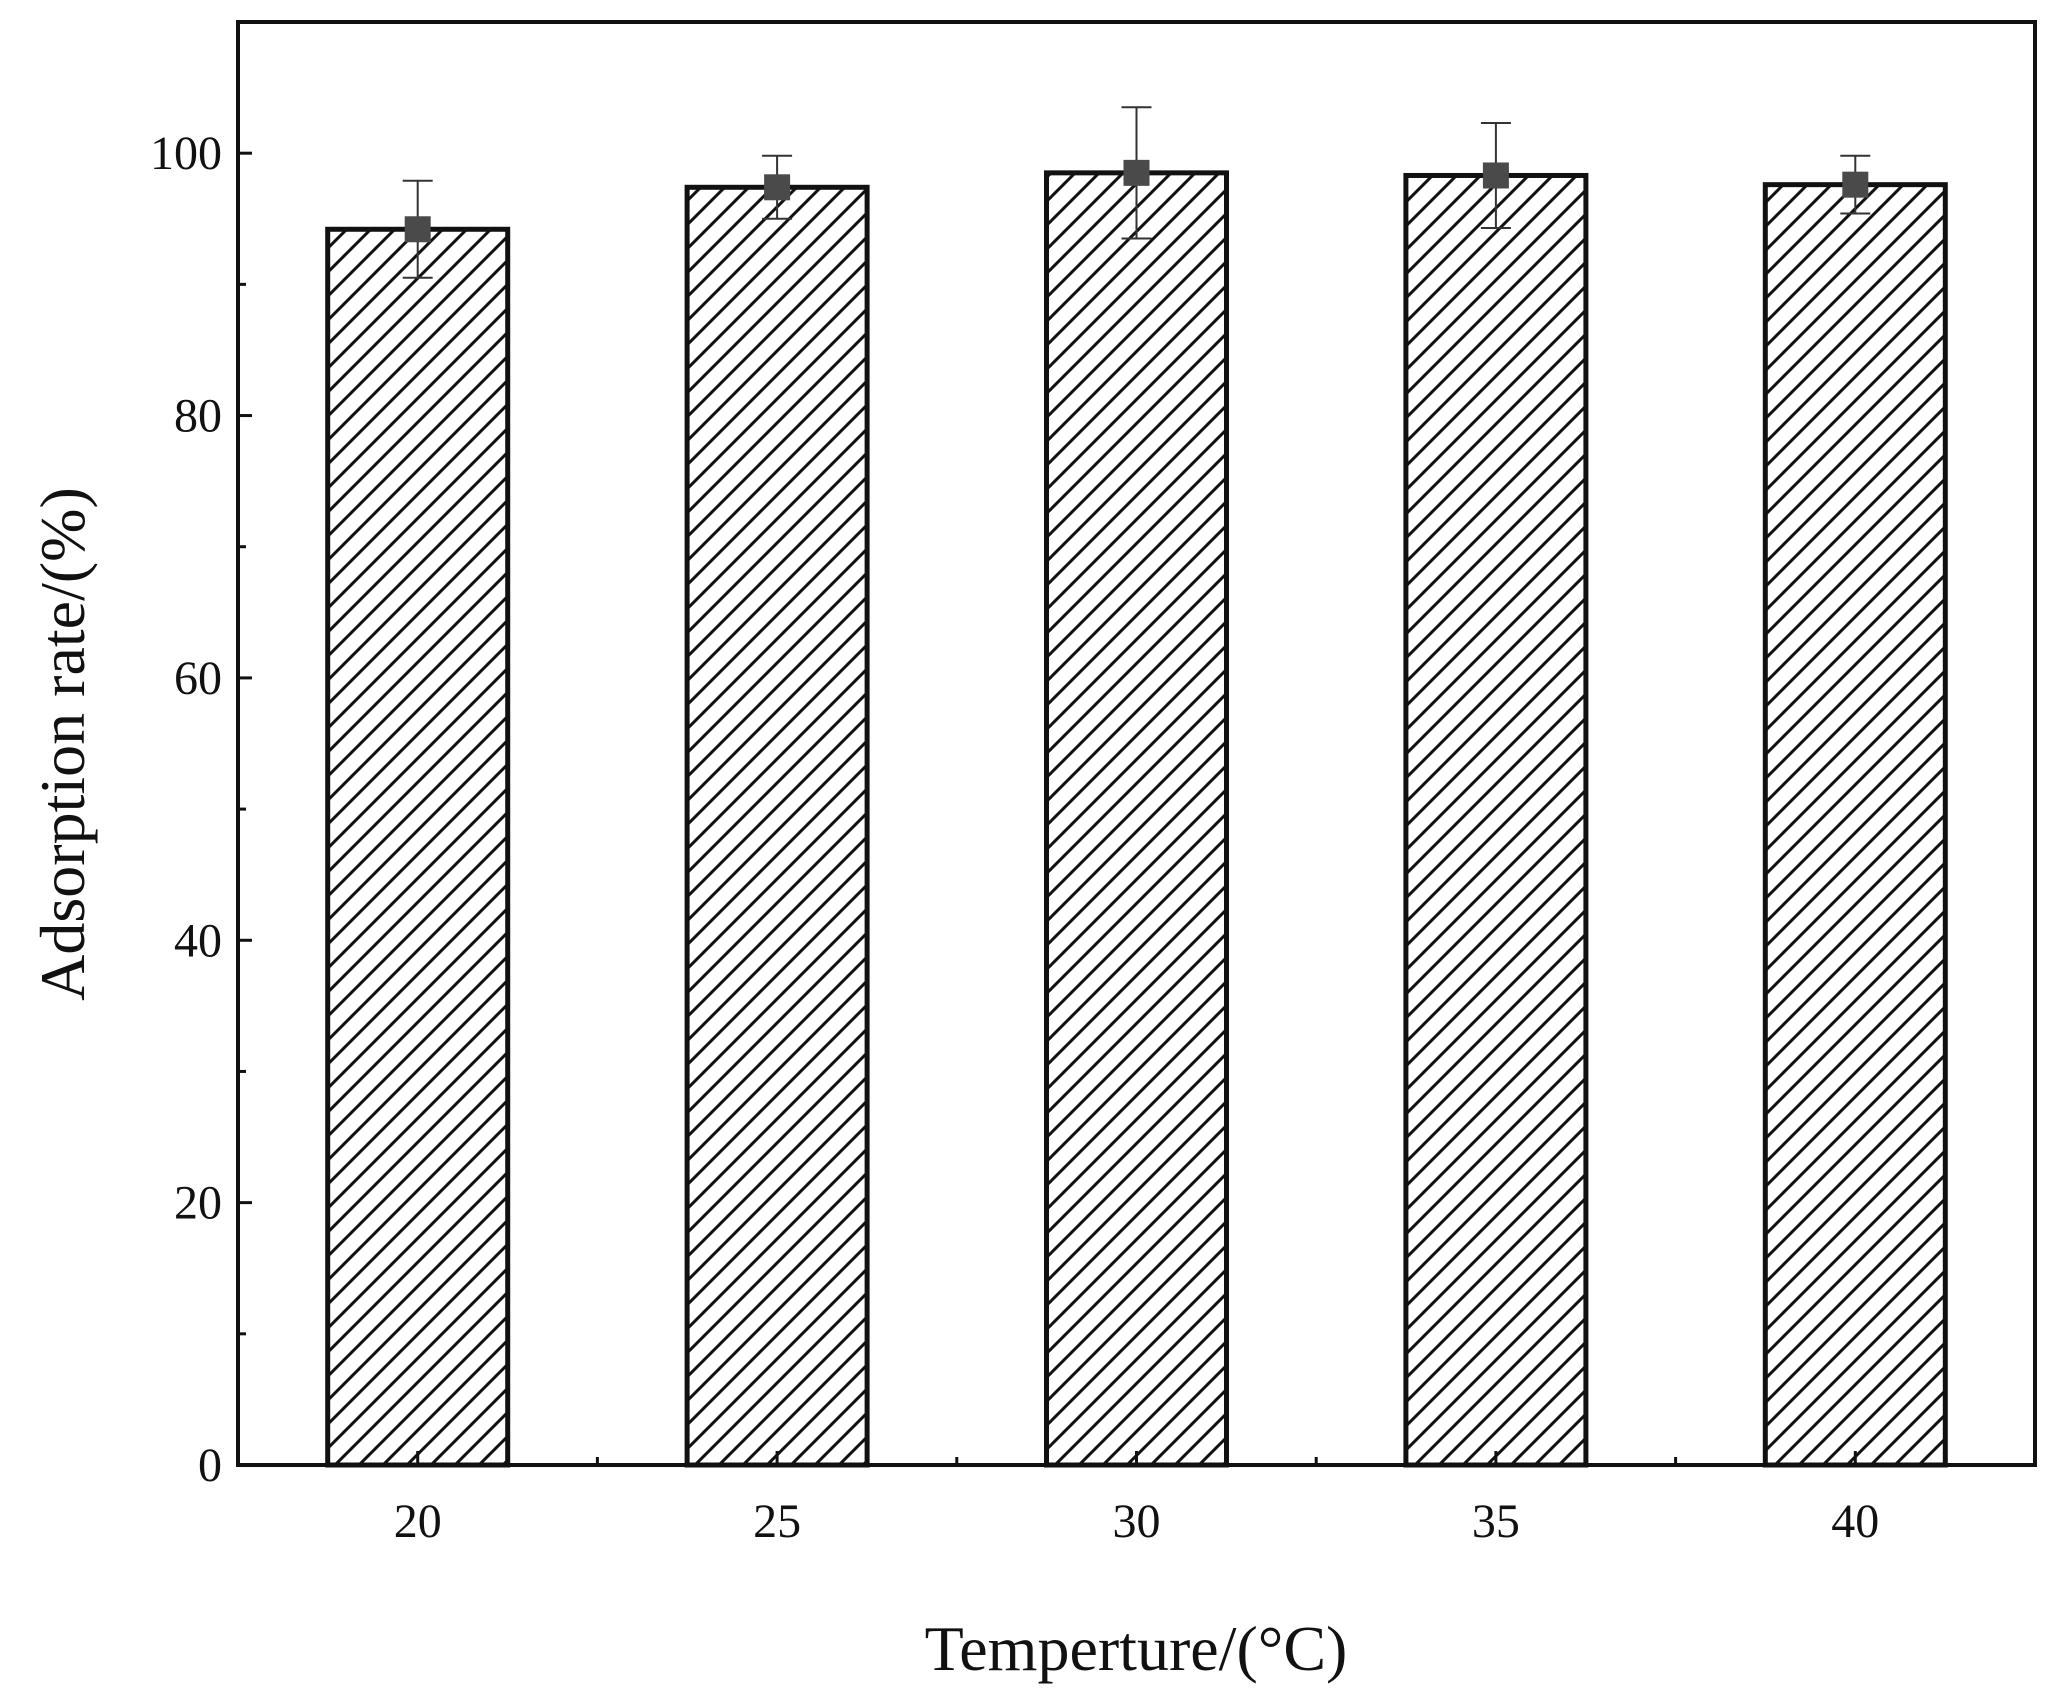  Describe the element at coordinates (210, 1465) in the screenshot. I see `y-tick-label: 0` at that location.